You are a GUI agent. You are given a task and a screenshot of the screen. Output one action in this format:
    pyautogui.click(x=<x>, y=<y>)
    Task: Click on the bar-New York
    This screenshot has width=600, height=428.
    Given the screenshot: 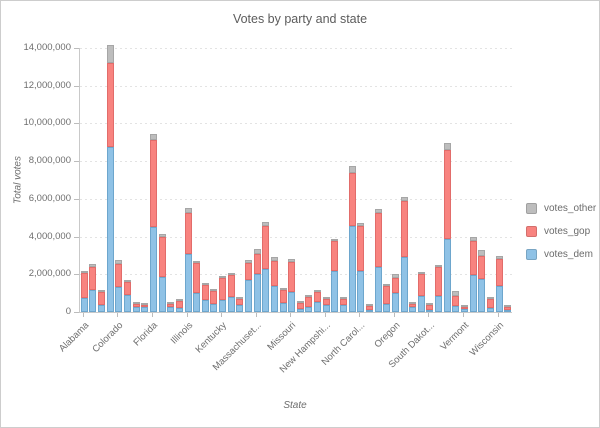 What is the action you would take?
    pyautogui.click(x=352, y=180)
    